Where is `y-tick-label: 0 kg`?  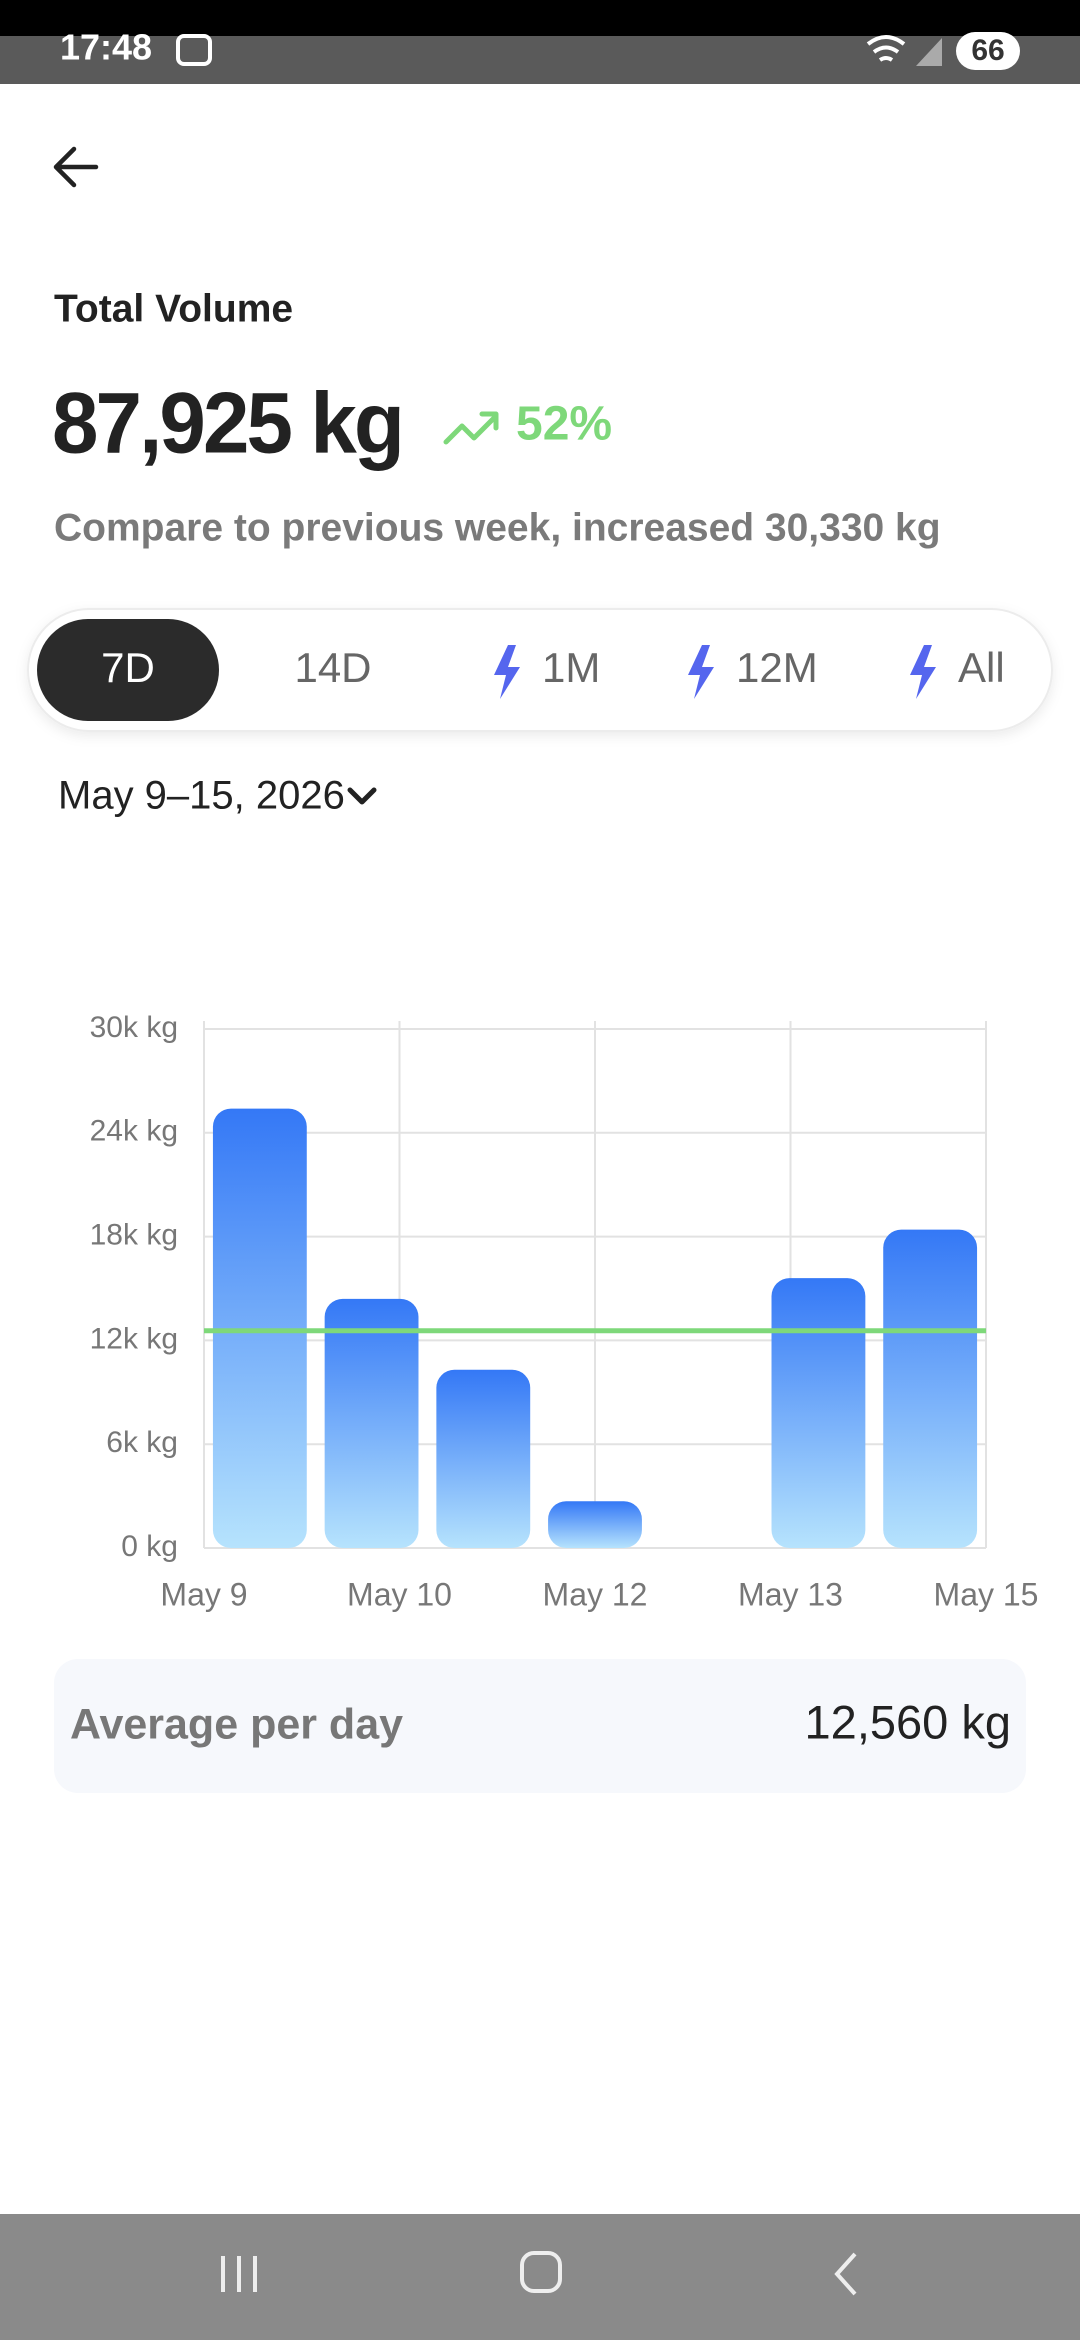
y-tick-label: 0 kg is located at coordinates (149, 1546).